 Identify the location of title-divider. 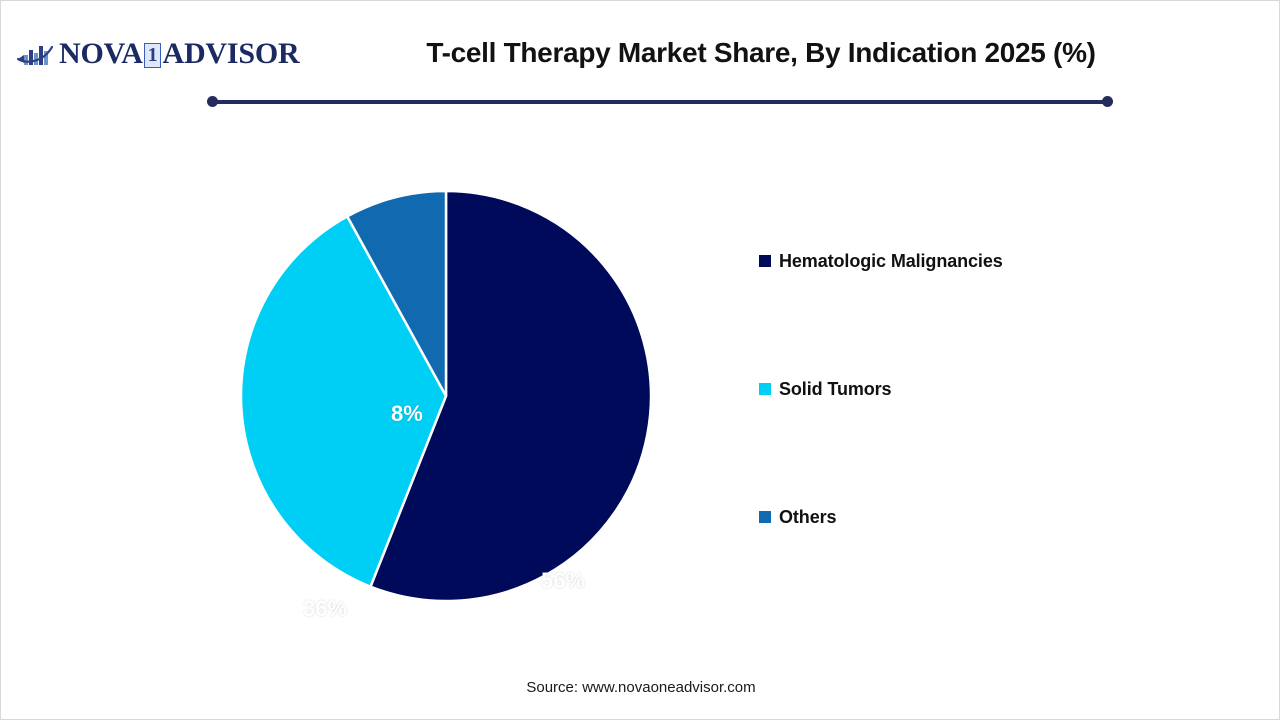
(660, 102).